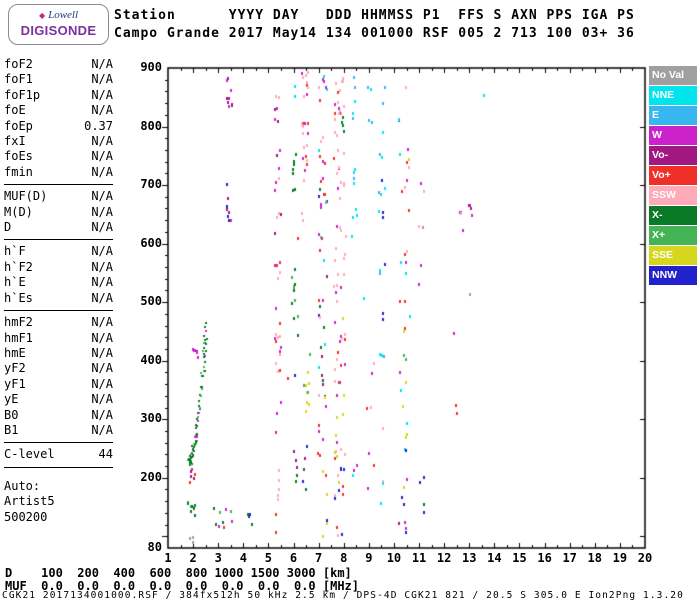 The width and height of the screenshot is (700, 600). What do you see at coordinates (58, 486) in the screenshot?
I see `param-auto: Auto:` at bounding box center [58, 486].